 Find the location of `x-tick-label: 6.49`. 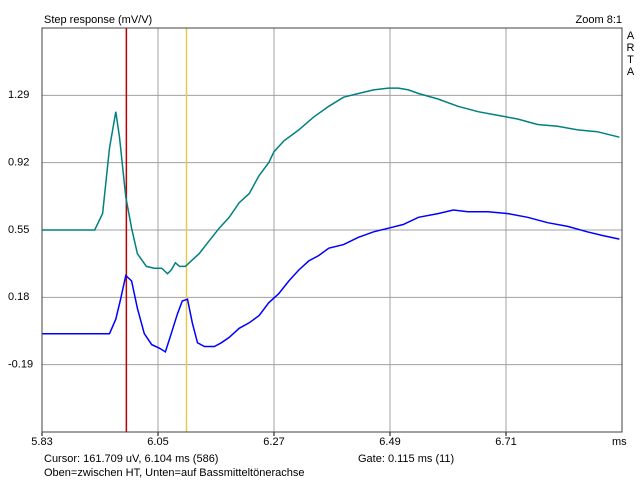

x-tick-label: 6.49 is located at coordinates (389, 442).